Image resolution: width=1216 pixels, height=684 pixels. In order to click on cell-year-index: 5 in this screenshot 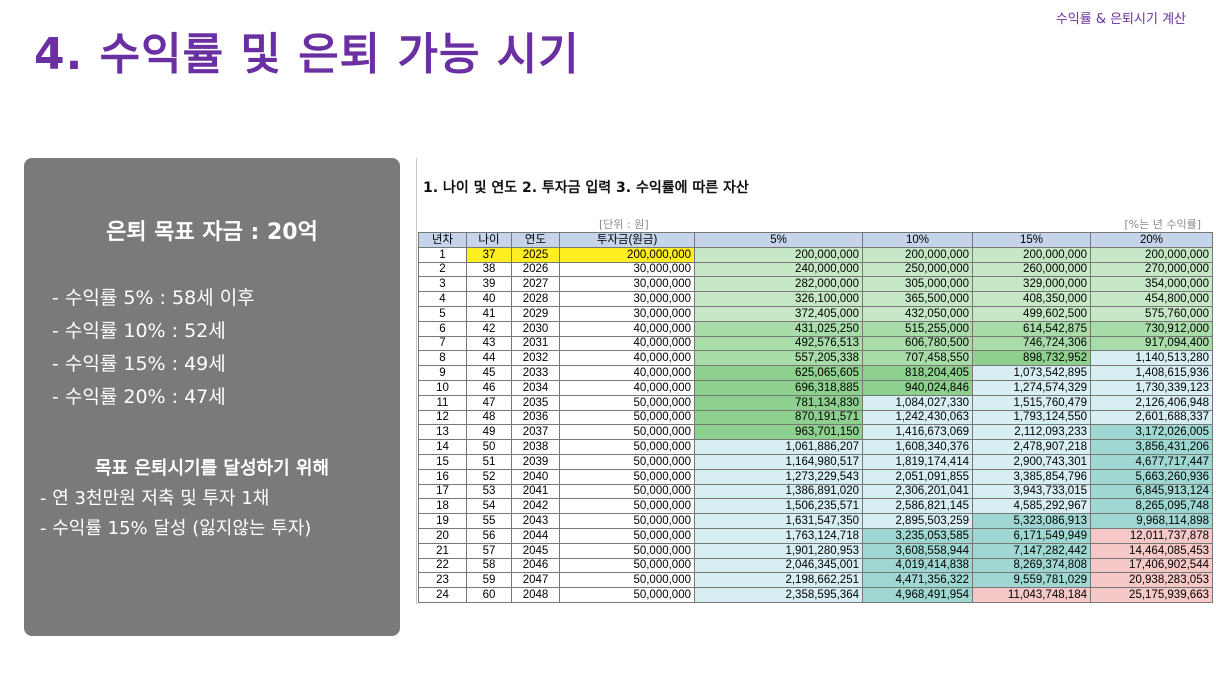, I will do `click(442, 313)`.